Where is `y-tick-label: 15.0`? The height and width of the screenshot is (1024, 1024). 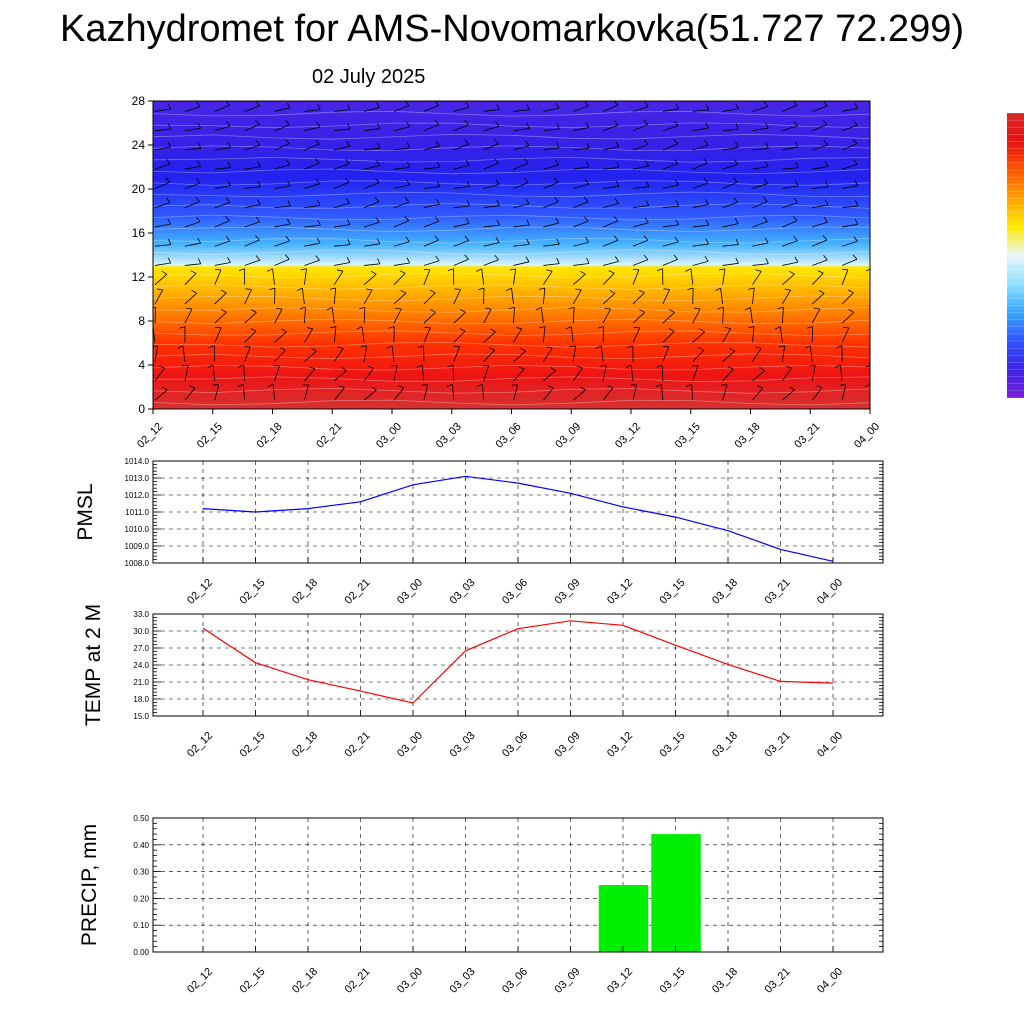 y-tick-label: 15.0 is located at coordinates (141, 716).